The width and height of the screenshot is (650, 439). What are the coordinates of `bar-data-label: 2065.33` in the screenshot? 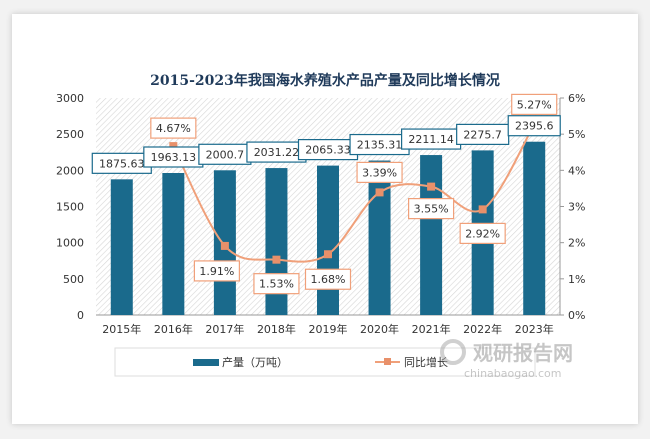 It's located at (328, 150).